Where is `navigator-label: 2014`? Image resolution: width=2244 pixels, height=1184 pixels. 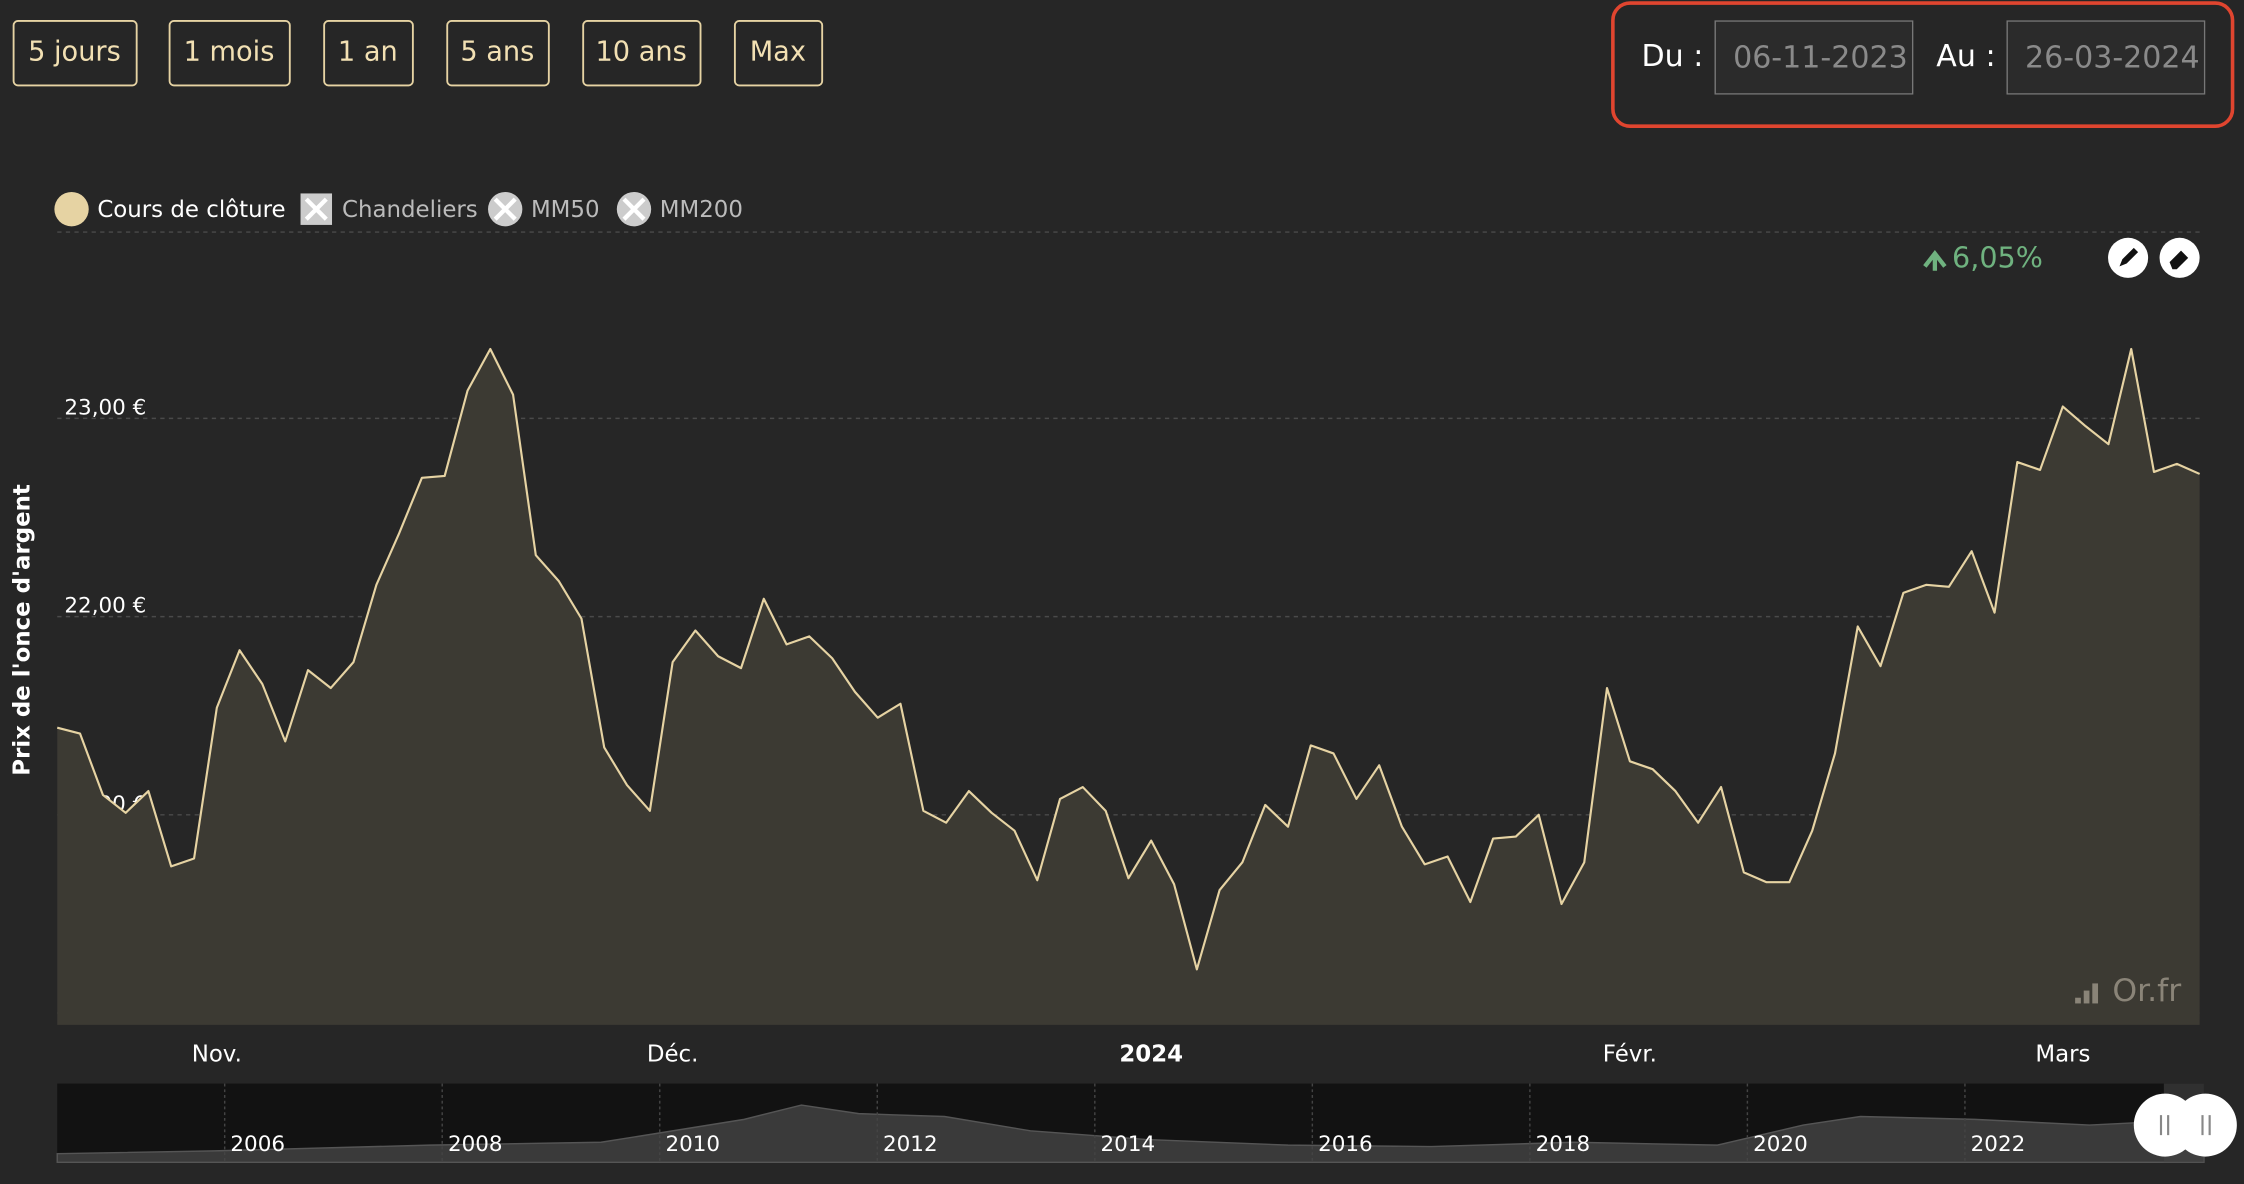 navigator-label: 2014 is located at coordinates (1128, 1144).